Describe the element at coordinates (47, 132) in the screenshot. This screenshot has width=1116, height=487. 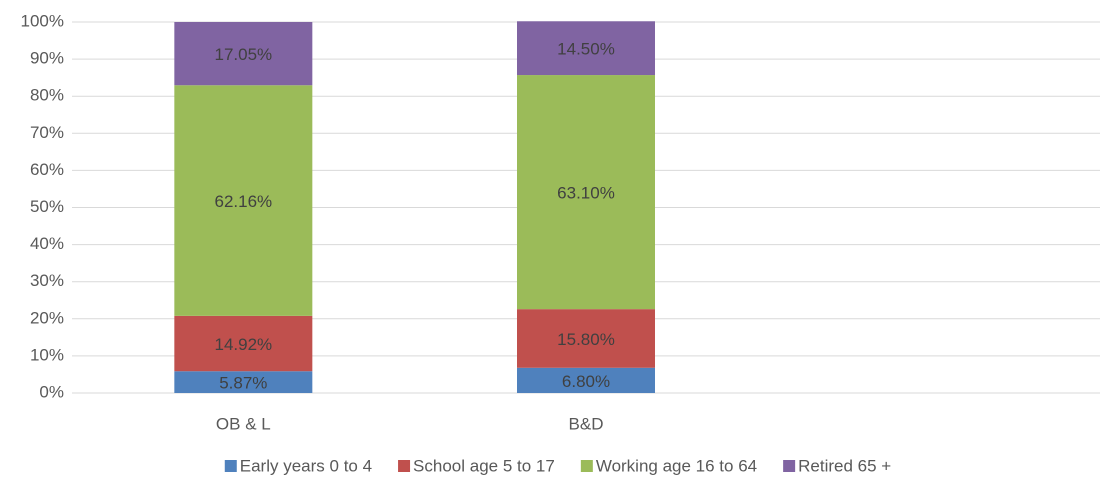
I see `y-tick-label: 70%` at that location.